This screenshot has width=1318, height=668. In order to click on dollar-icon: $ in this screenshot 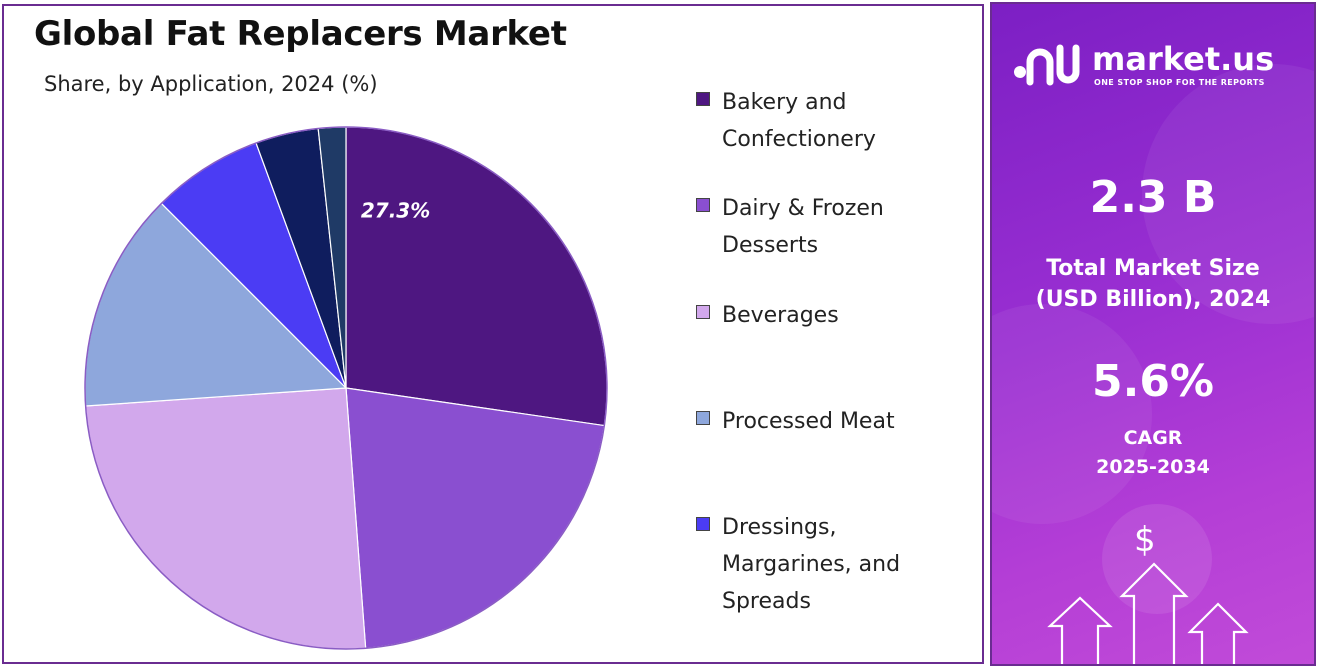, I will do `click(1145, 540)`.